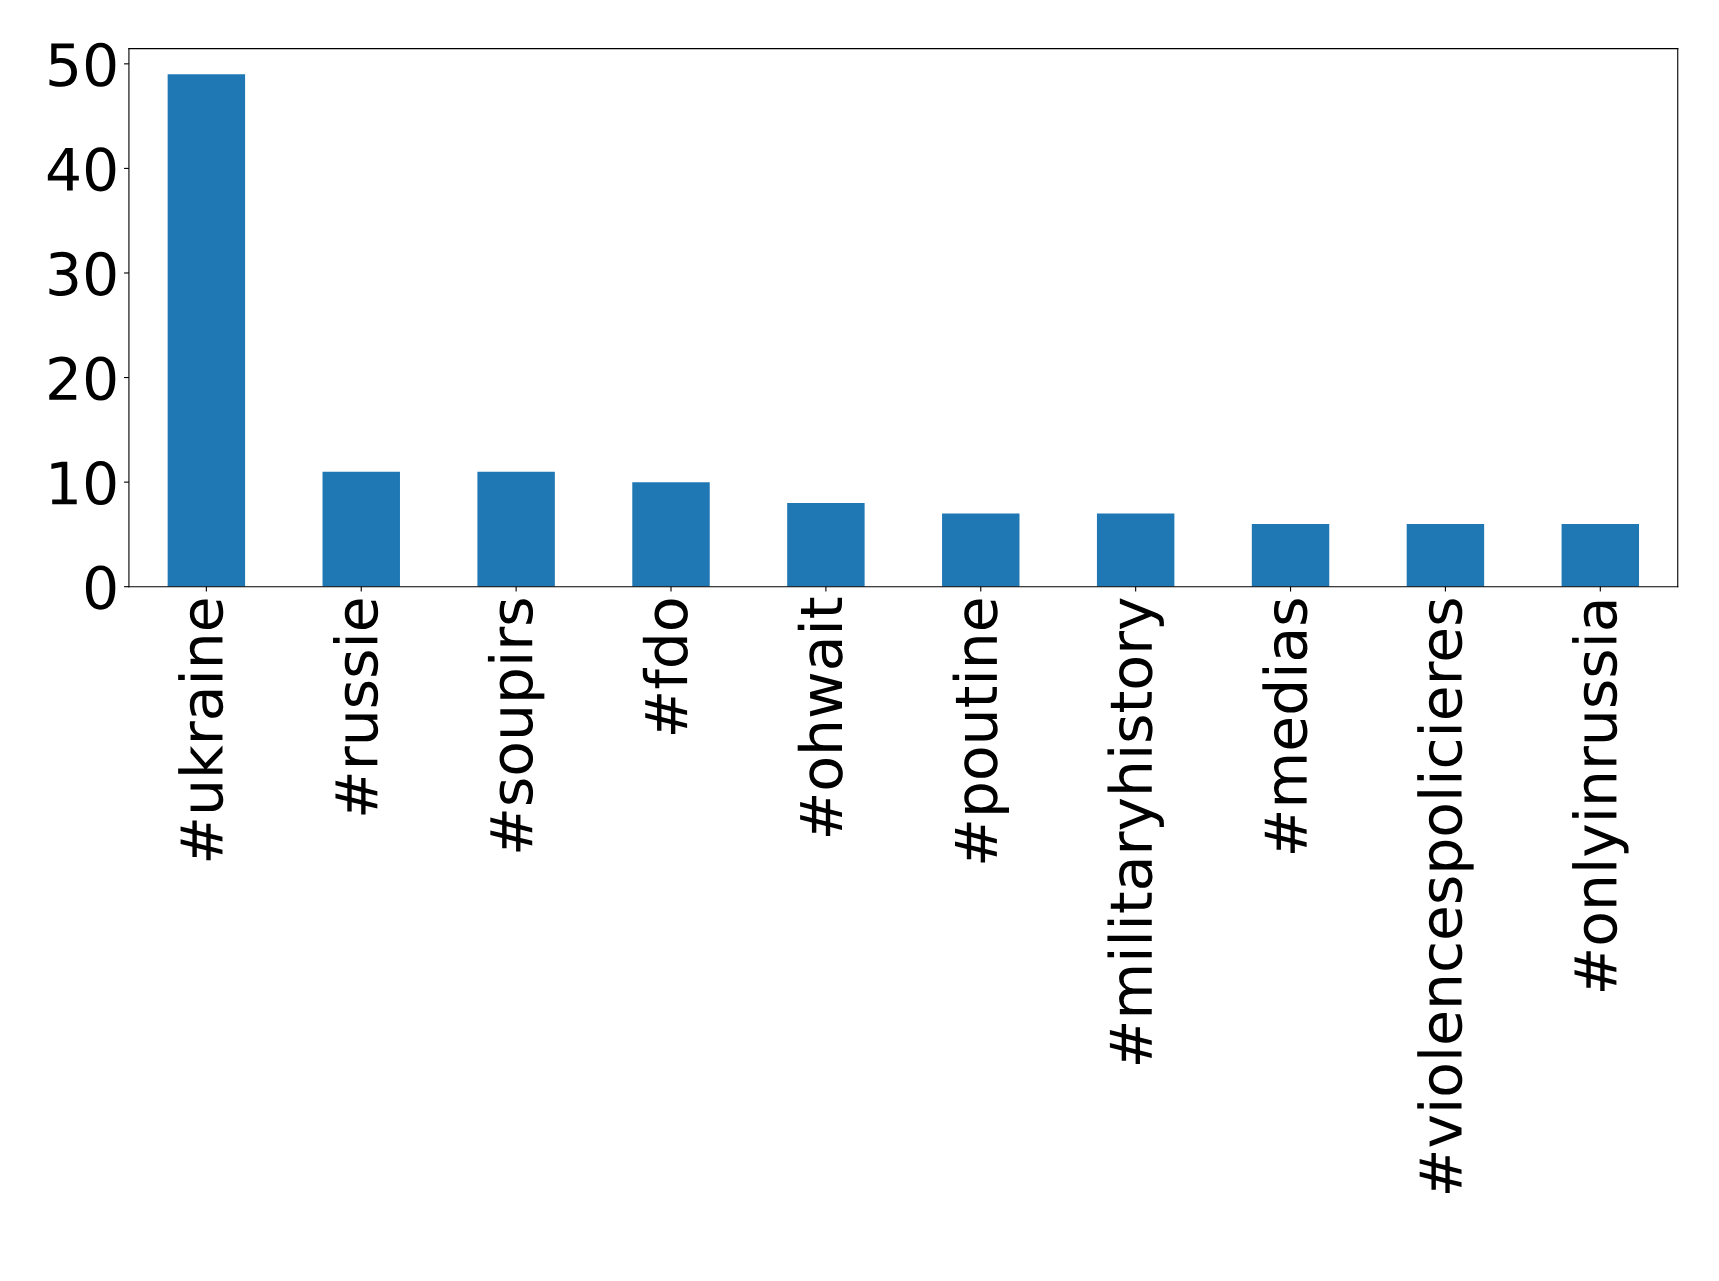 This screenshot has height=1281, width=1719. What do you see at coordinates (100, 587) in the screenshot?
I see `y-tick-label: 0` at bounding box center [100, 587].